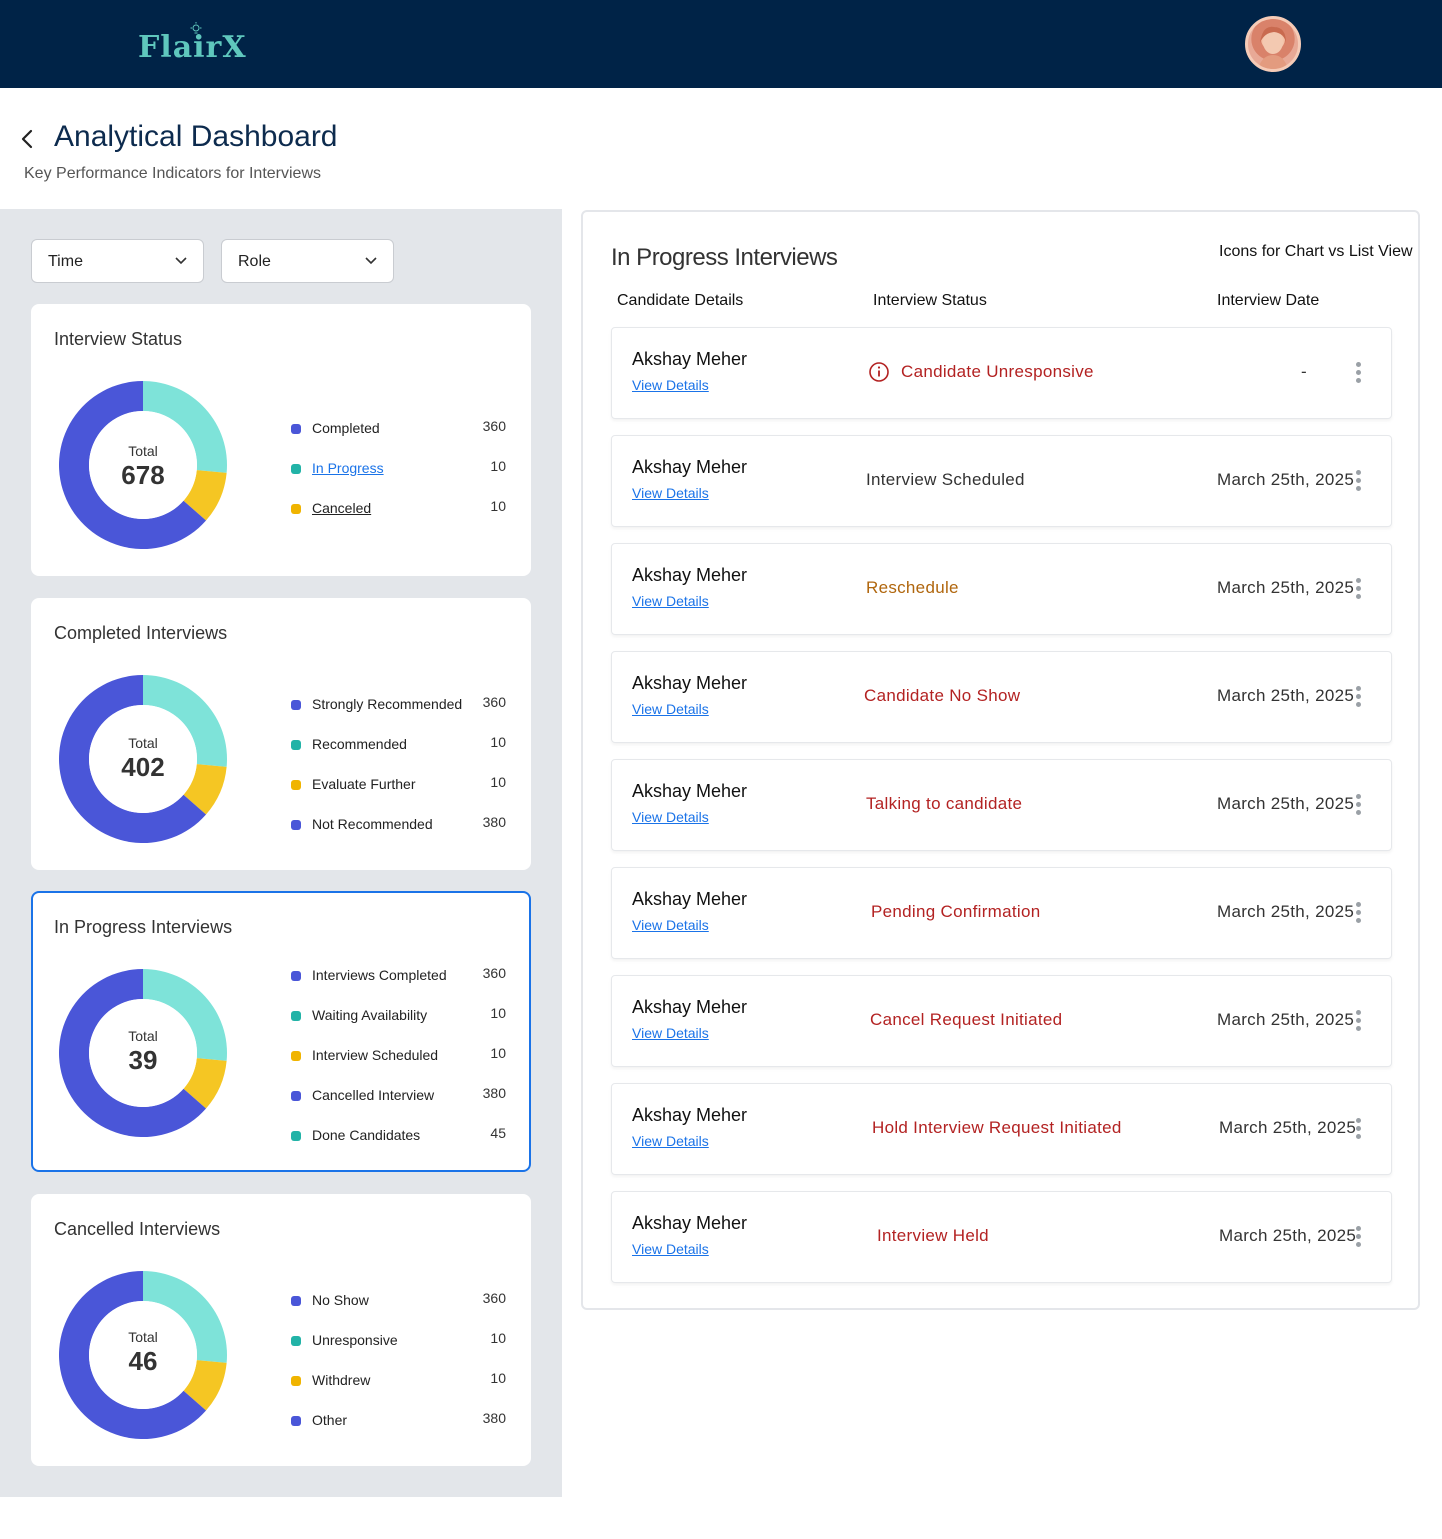 This screenshot has height=1539, width=1442. Describe the element at coordinates (185, 427) in the screenshot. I see `donut-segment-teal` at that location.